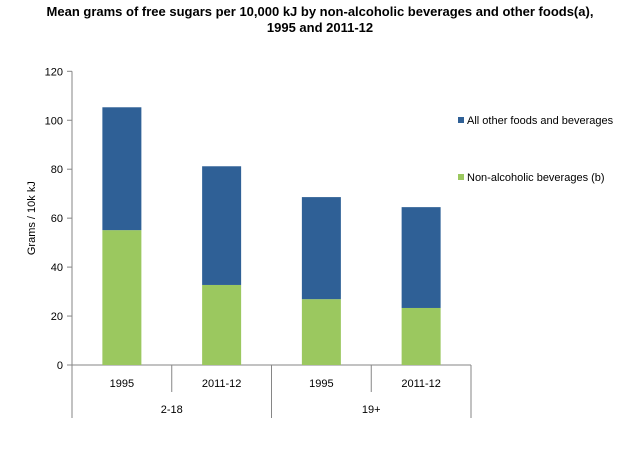 The height and width of the screenshot is (459, 639). Describe the element at coordinates (371, 410) in the screenshot. I see `group-label: 19+` at that location.